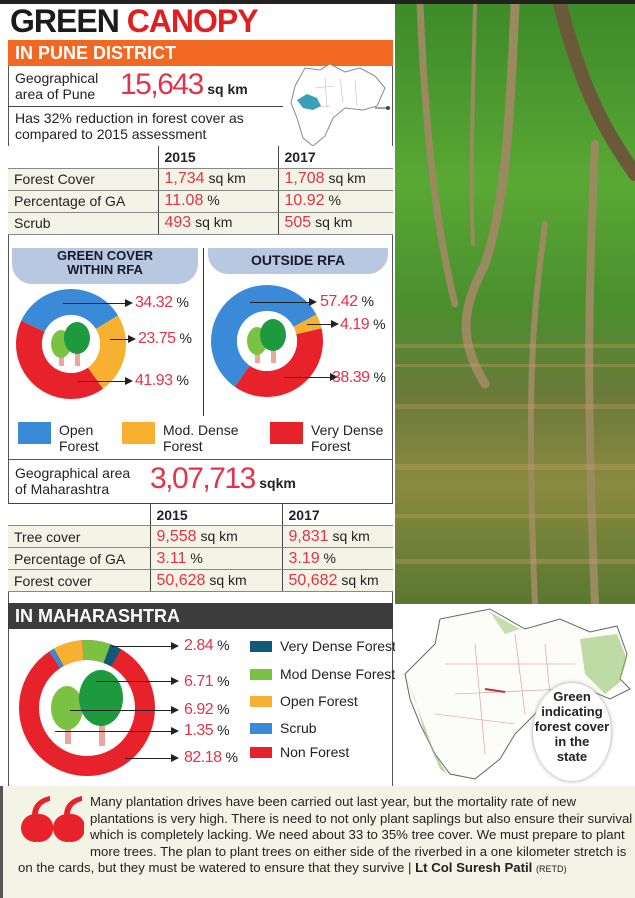 Image resolution: width=635 pixels, height=898 pixels. Describe the element at coordinates (58, 438) in the screenshot. I see `legend-open-forest: Open Forest` at that location.